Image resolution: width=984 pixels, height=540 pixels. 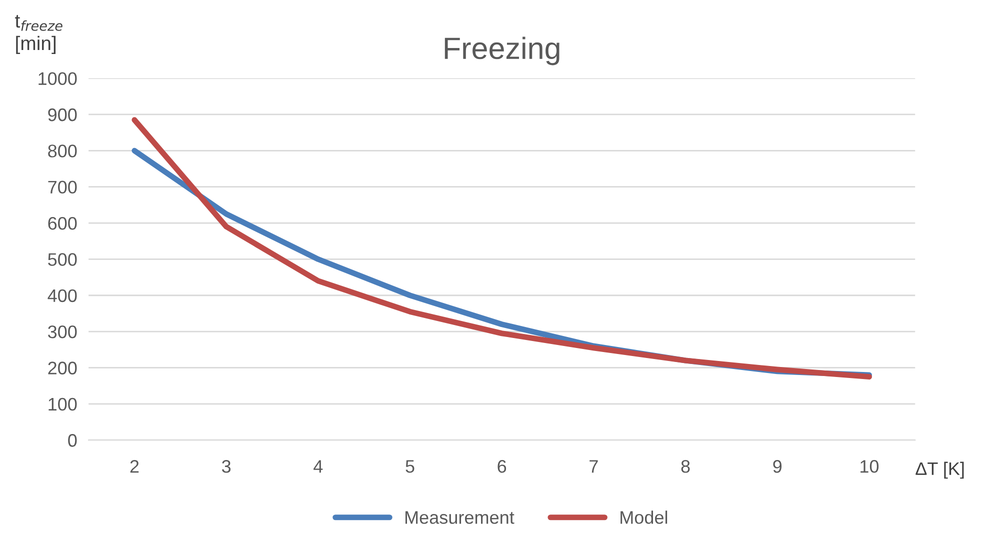 What do you see at coordinates (226, 466) in the screenshot?
I see `x-tick-label: 3` at bounding box center [226, 466].